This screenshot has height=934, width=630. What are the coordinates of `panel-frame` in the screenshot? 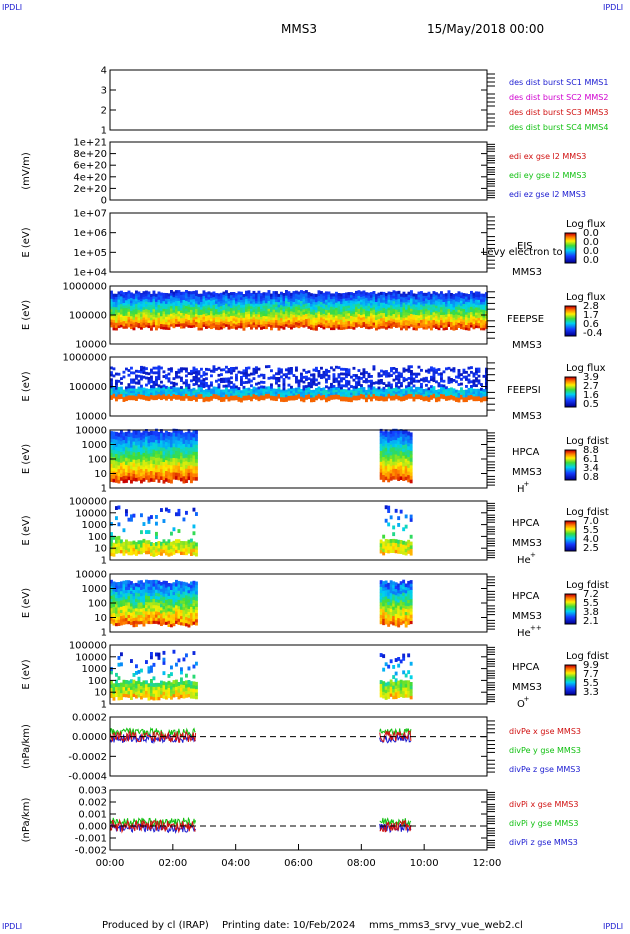 It's located at (298, 171).